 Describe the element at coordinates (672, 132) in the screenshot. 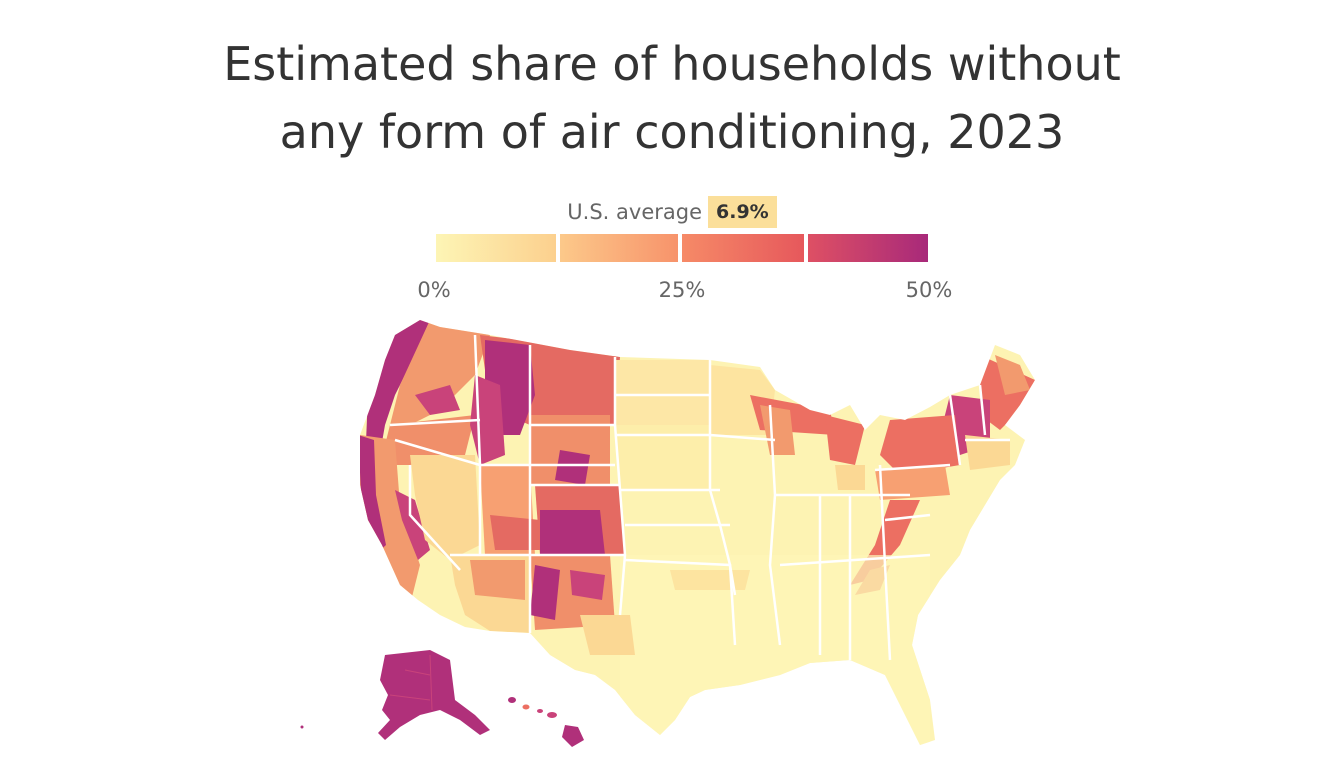

I see `title-line-2: any form of air conditioning, 2023` at that location.